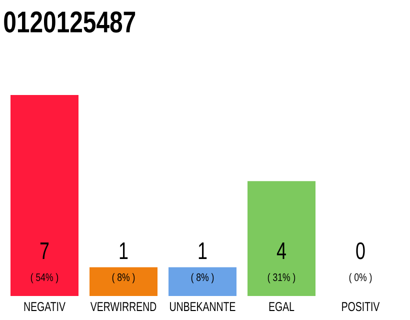 Image resolution: width=410 pixels, height=320 pixels. I want to click on x-tick-label: POSITIV, so click(361, 307).